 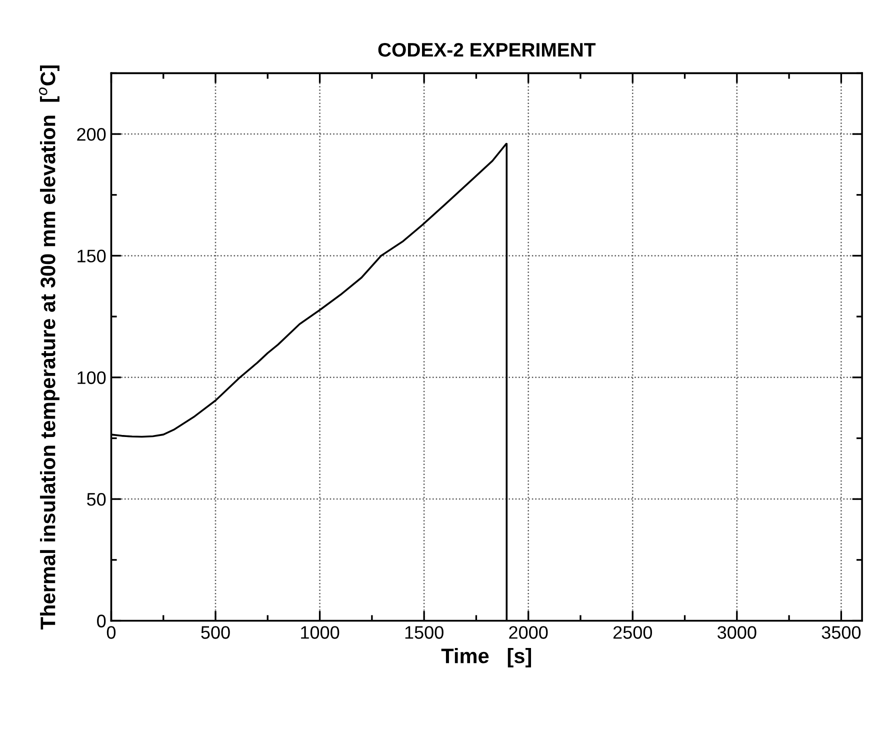 What do you see at coordinates (49, 347) in the screenshot?
I see `y-axis-title: Thermal insulation temperature at 300 mm elevation [$^{o}$C]` at bounding box center [49, 347].